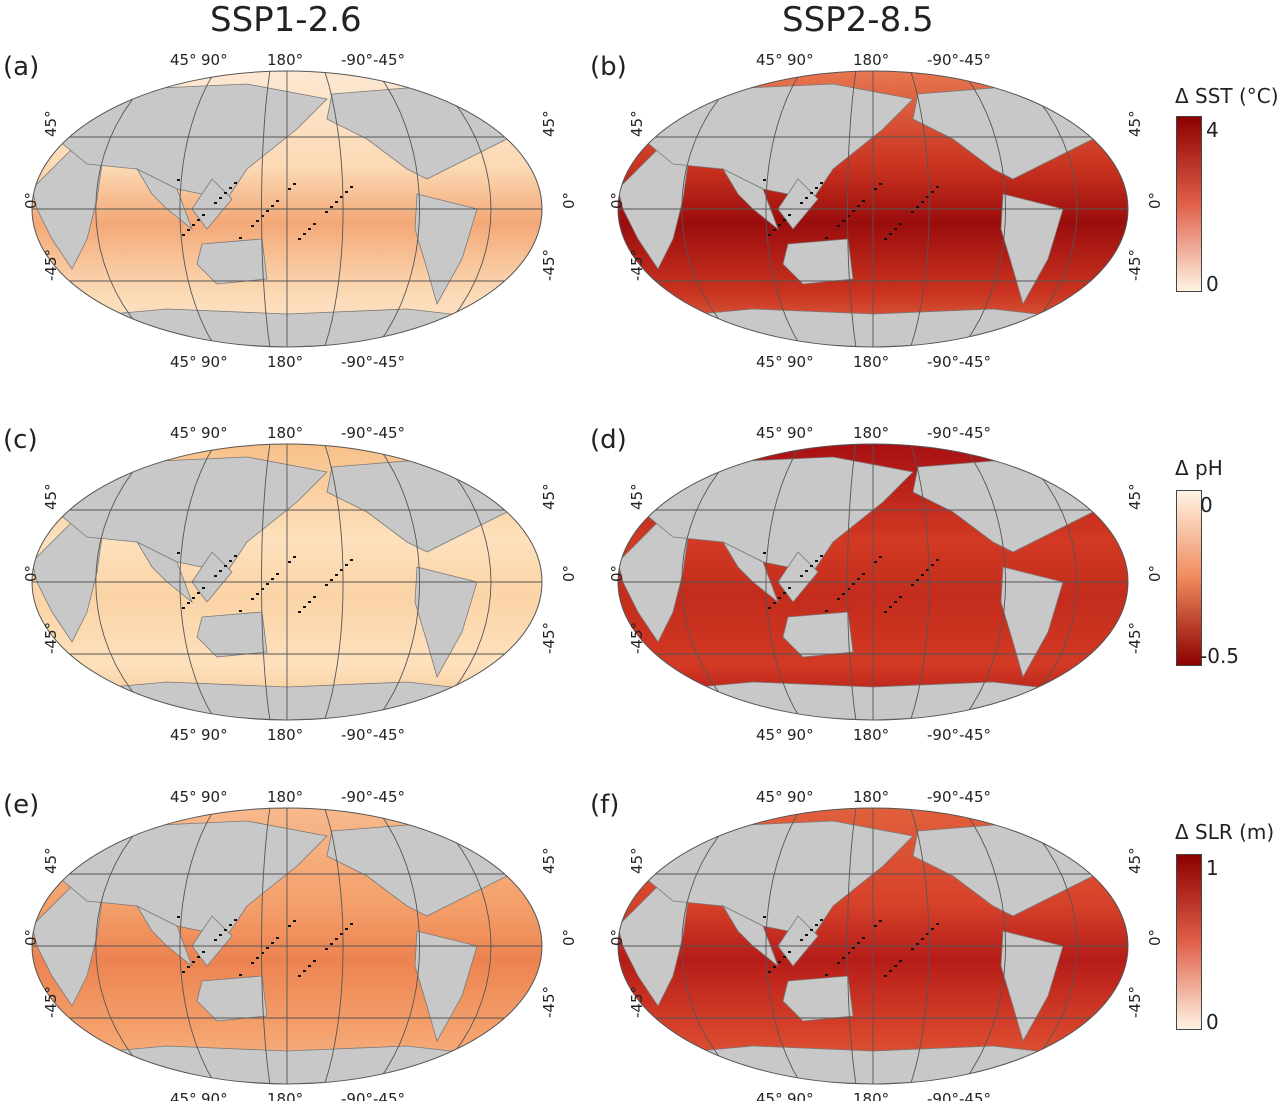 Image resolution: width=1280 pixels, height=1101 pixels. Describe the element at coordinates (605, 805) in the screenshot. I see `panel-label-f: (f)` at that location.